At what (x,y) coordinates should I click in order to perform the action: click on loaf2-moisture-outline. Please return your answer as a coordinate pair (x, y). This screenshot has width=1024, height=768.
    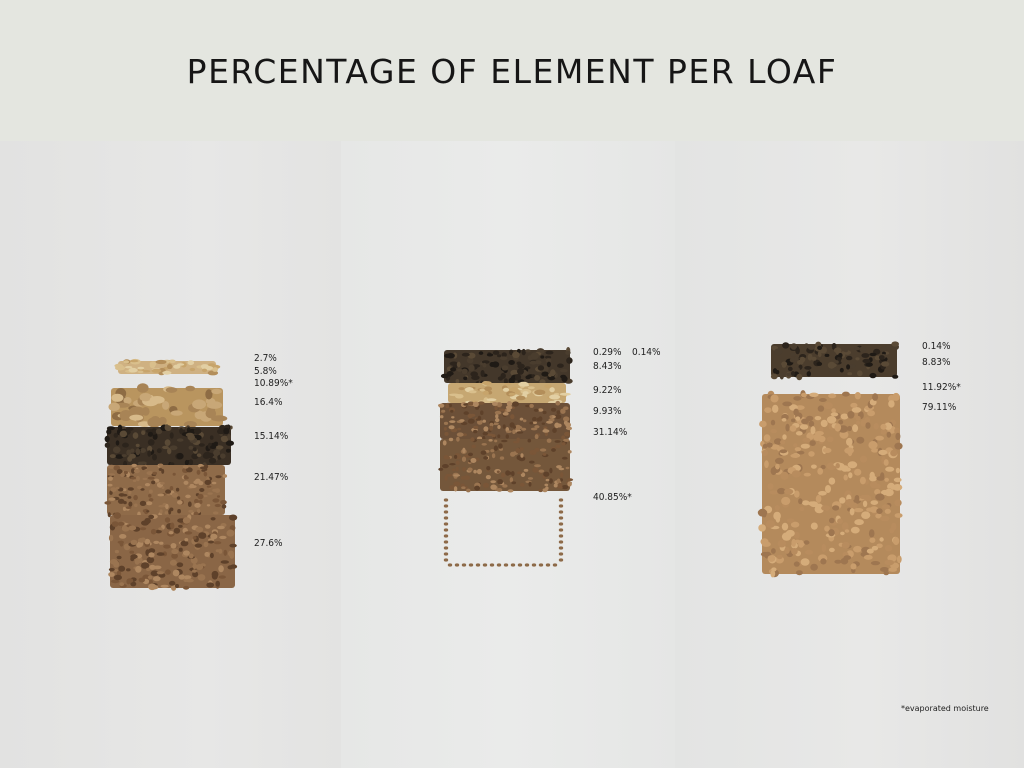
    Looking at the image, I should click on (503, 532).